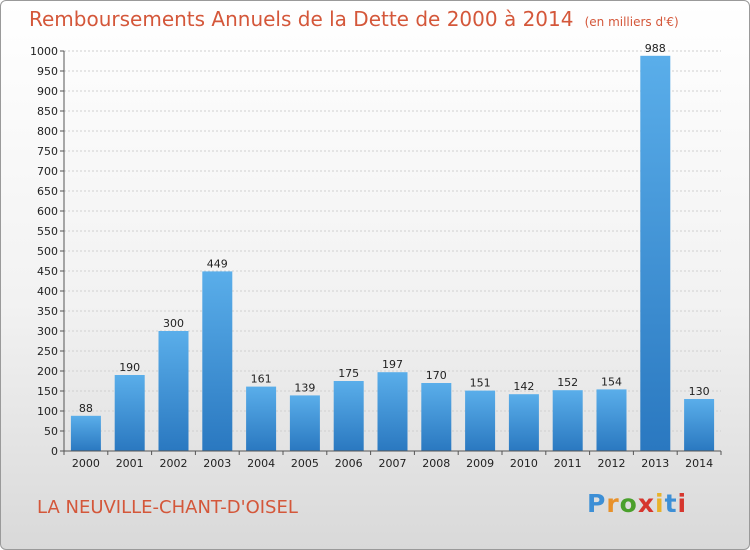  Describe the element at coordinates (47, 411) in the screenshot. I see `y-tick-label: 100` at that location.